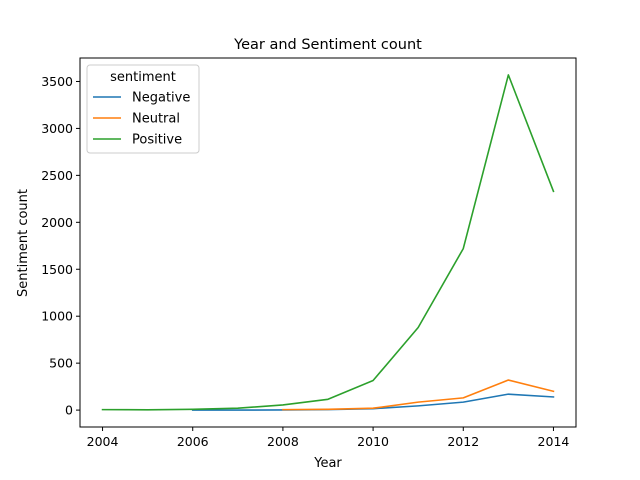  I want to click on x-tick-label: 2006, so click(193, 441).